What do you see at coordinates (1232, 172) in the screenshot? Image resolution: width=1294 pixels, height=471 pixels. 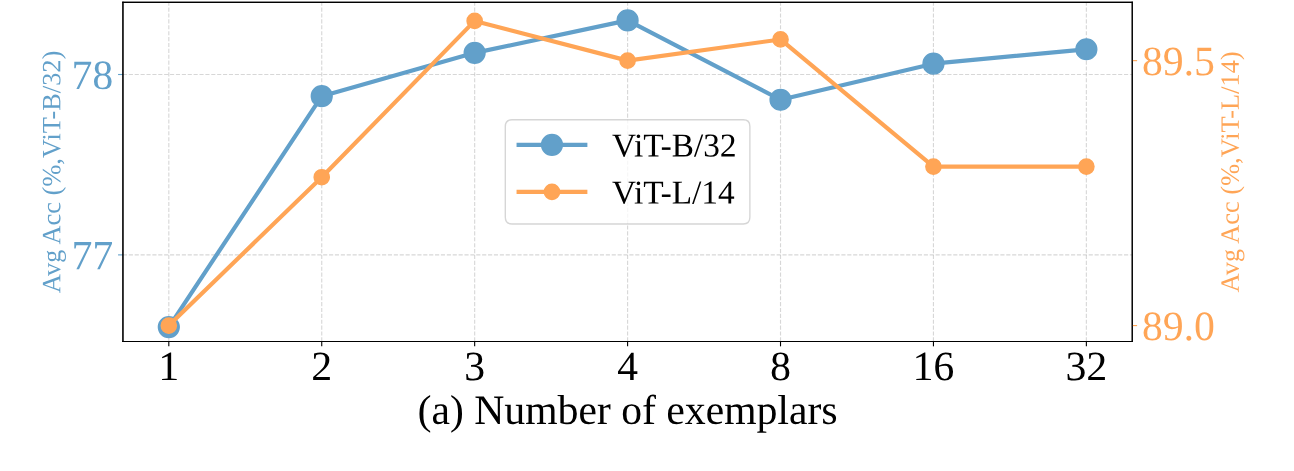 I see `y2-axis-title: Avg Acc (%,ViT-L/14)` at bounding box center [1232, 172].